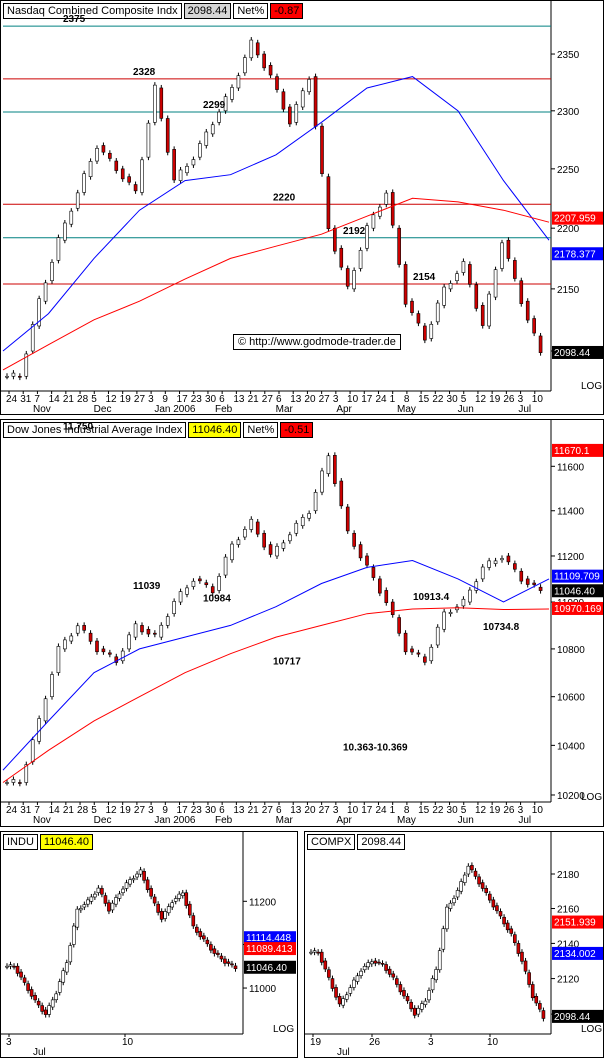 This screenshot has width=604, height=1058. I want to click on y-tick-label: 2350, so click(568, 55).